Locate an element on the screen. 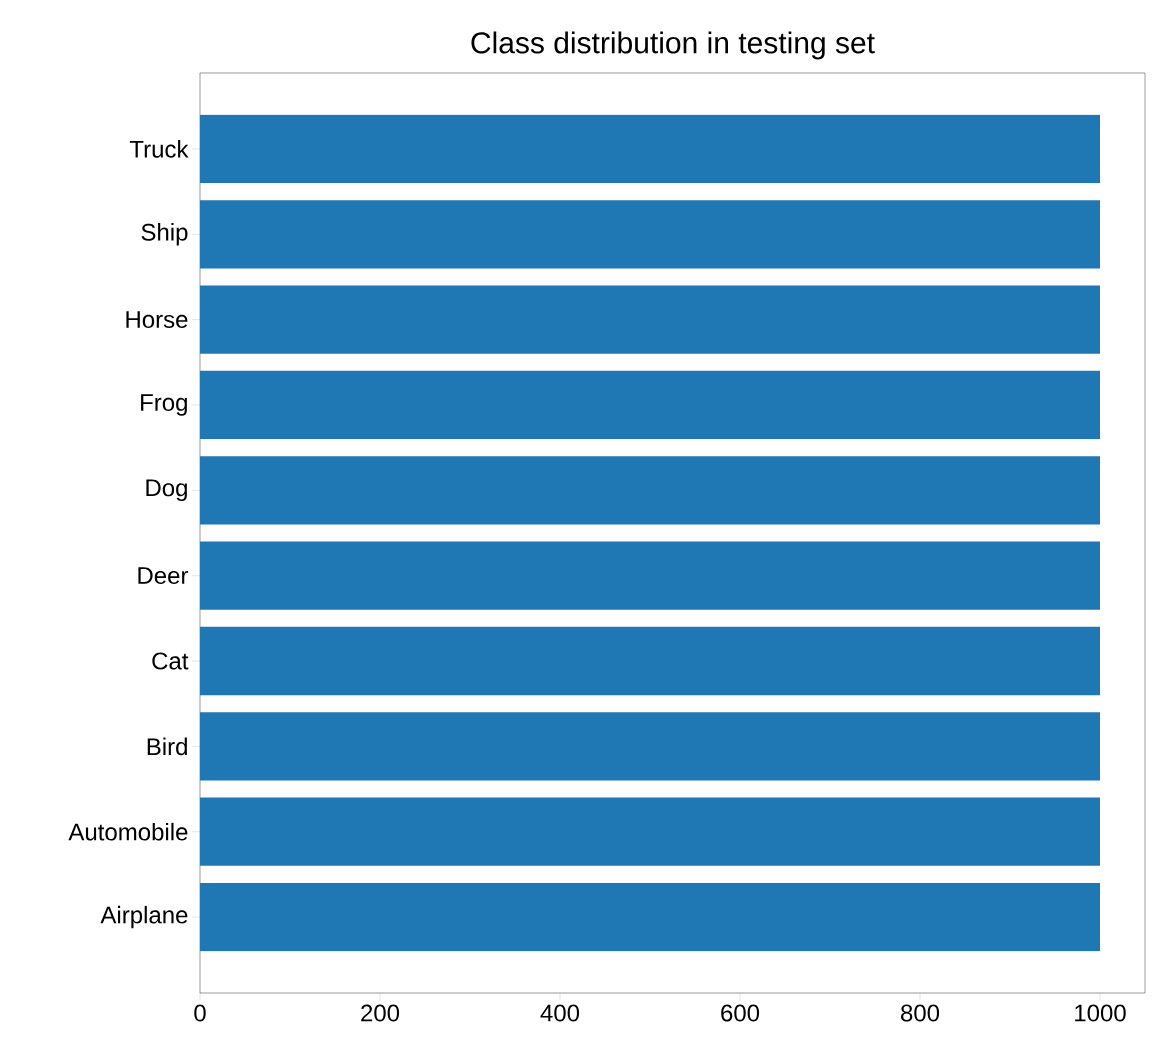 Image resolution: width=1156 pixels, height=1047 pixels. y-tick-label: Frog is located at coordinates (164, 405).